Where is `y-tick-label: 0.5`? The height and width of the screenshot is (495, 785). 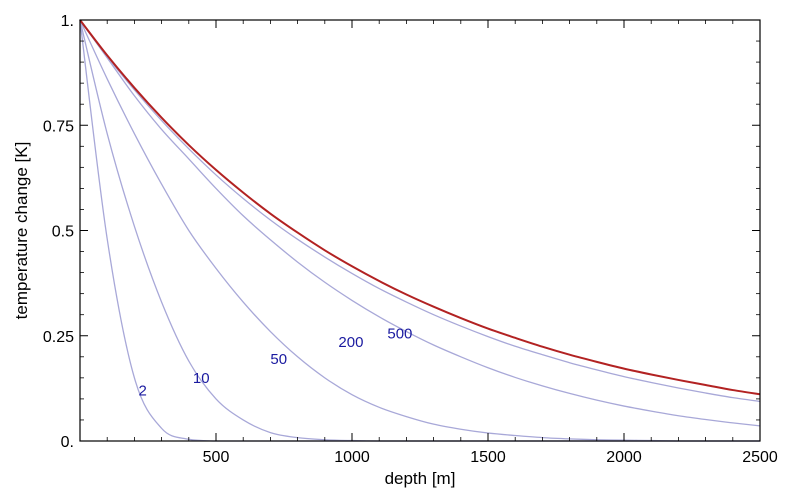
y-tick-label: 0.5 is located at coordinates (63, 232).